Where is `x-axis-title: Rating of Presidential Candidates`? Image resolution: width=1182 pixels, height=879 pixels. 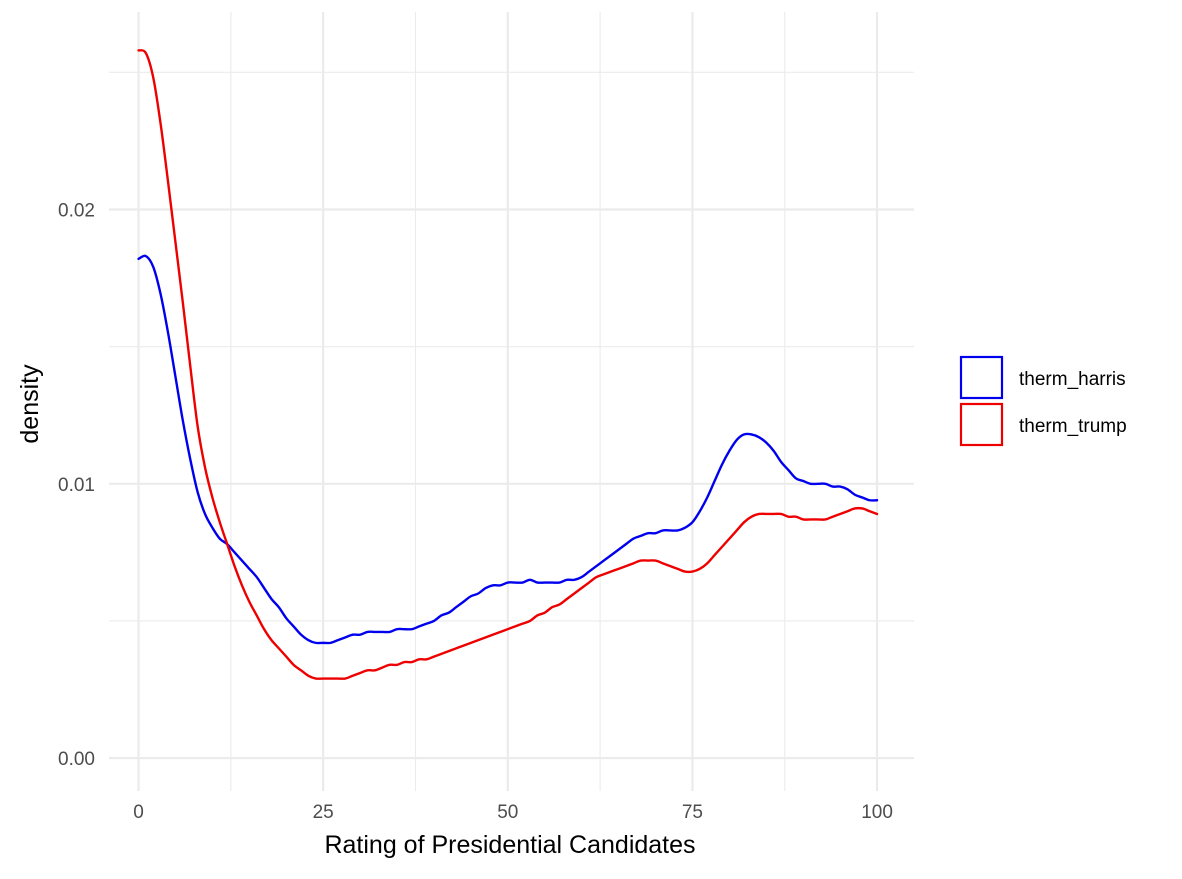
x-axis-title: Rating of Presidential Candidates is located at coordinates (509, 845).